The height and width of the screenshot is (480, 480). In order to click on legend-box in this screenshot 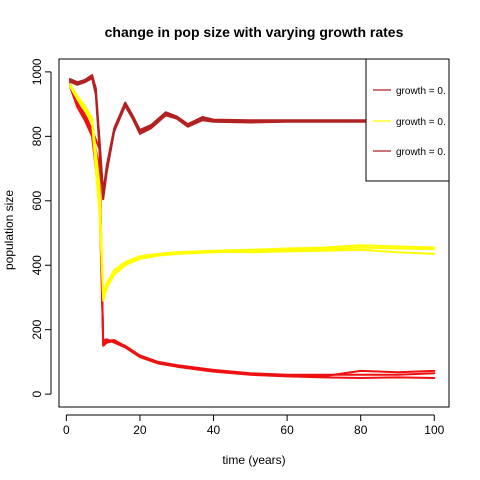, I will do `click(407, 120)`.